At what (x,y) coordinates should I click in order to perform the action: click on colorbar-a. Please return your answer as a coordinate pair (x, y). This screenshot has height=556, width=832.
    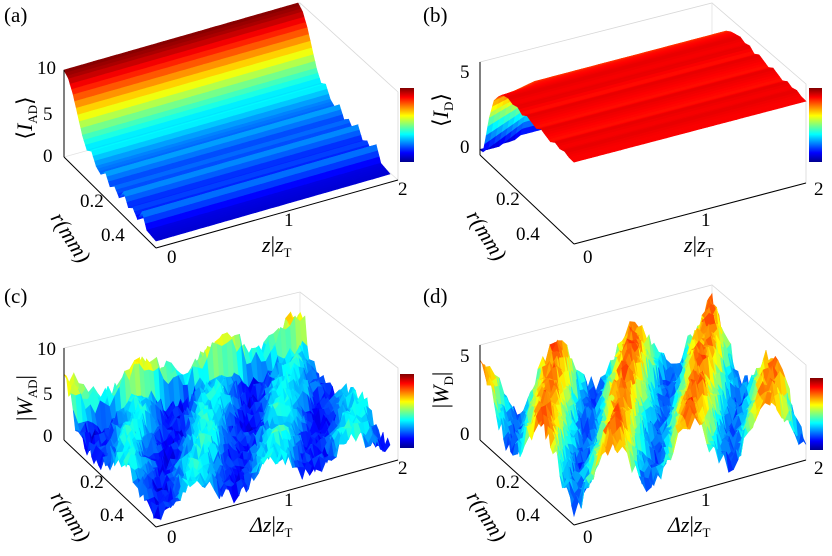
    Looking at the image, I should click on (407, 125).